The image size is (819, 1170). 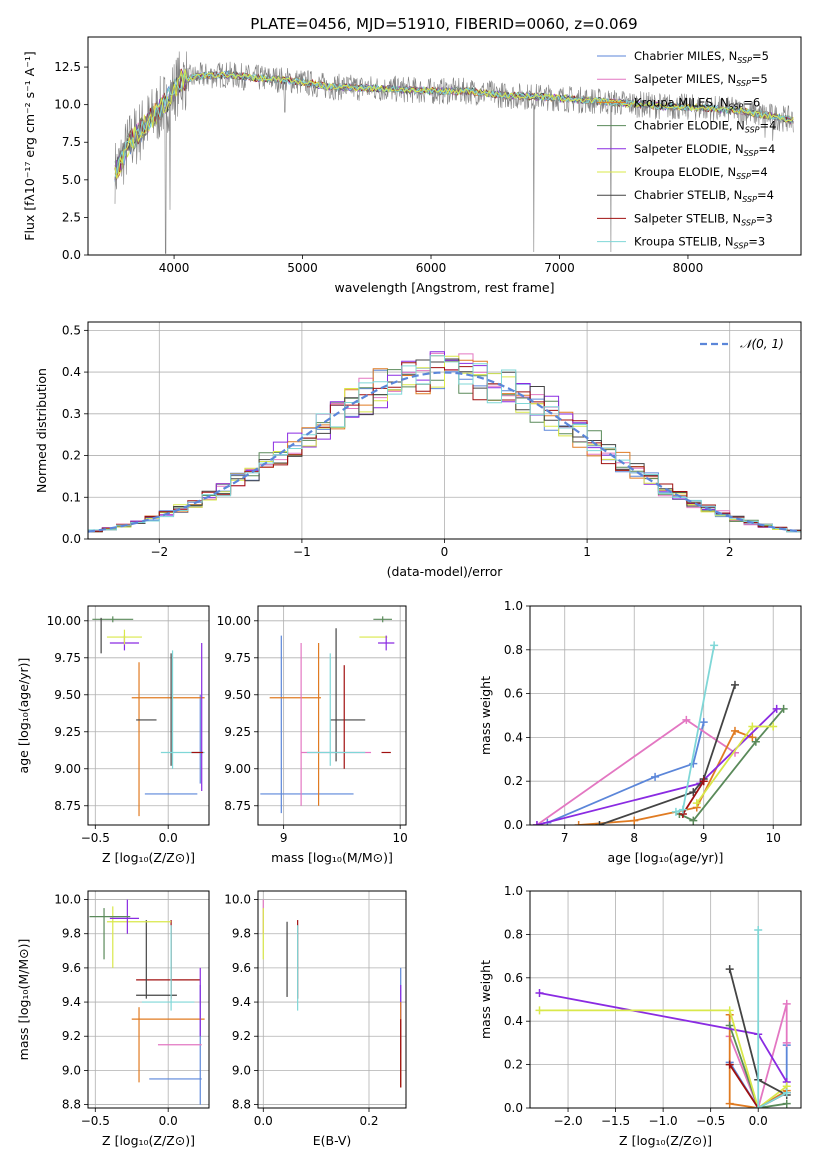 What do you see at coordinates (454, 123) in the screenshot?
I see `model-line-top` at bounding box center [454, 123].